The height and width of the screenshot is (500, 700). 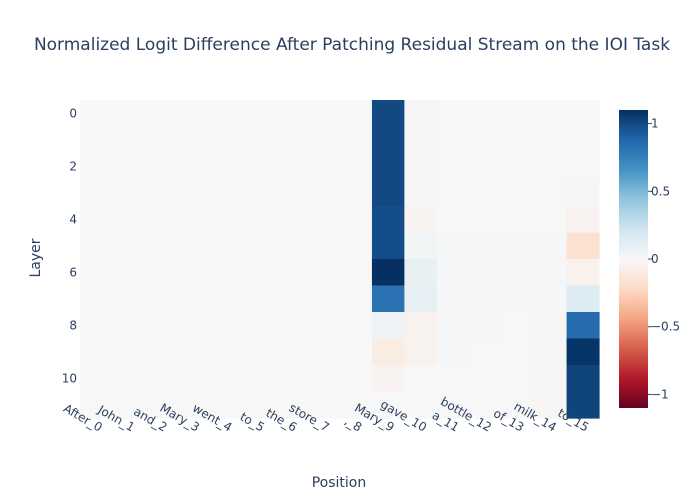 I want to click on y-tick-label: 2, so click(x=73, y=166).